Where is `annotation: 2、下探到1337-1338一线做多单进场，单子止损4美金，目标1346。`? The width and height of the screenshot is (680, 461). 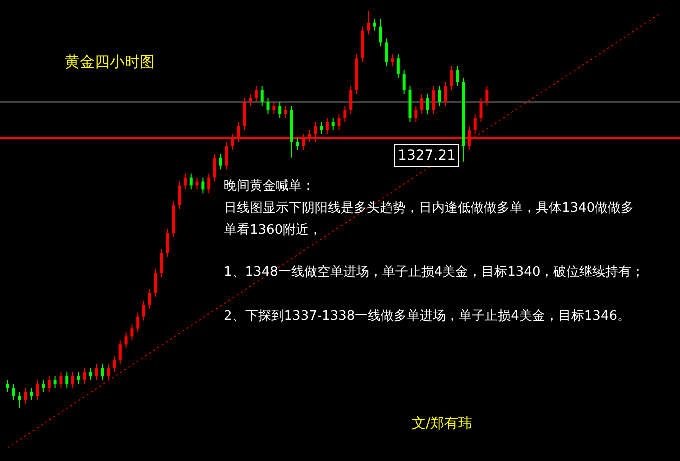
annotation: 2、下探到1337-1338一线做多单进场，单子止损4美金，目标1346。 is located at coordinates (427, 316).